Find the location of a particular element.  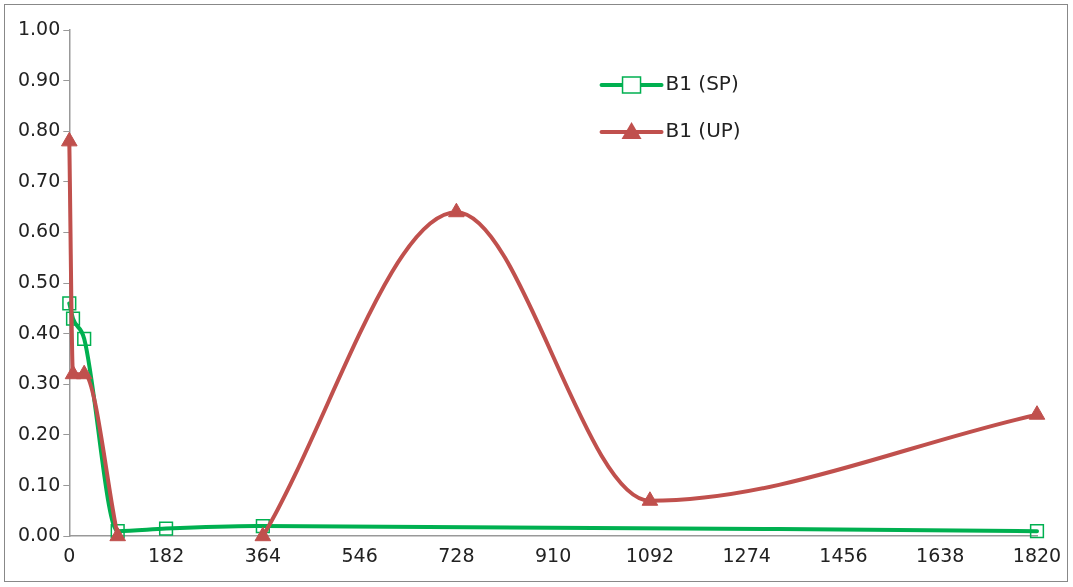

x-tick-label: 910 is located at coordinates (553, 554).